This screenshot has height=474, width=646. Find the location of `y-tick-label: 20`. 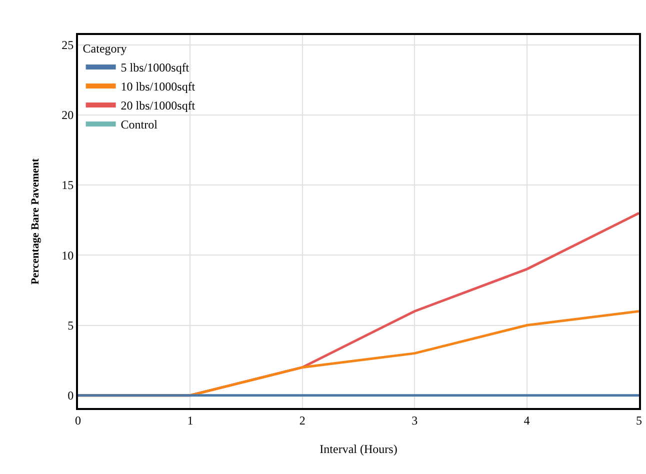

y-tick-label: 20 is located at coordinates (68, 115).